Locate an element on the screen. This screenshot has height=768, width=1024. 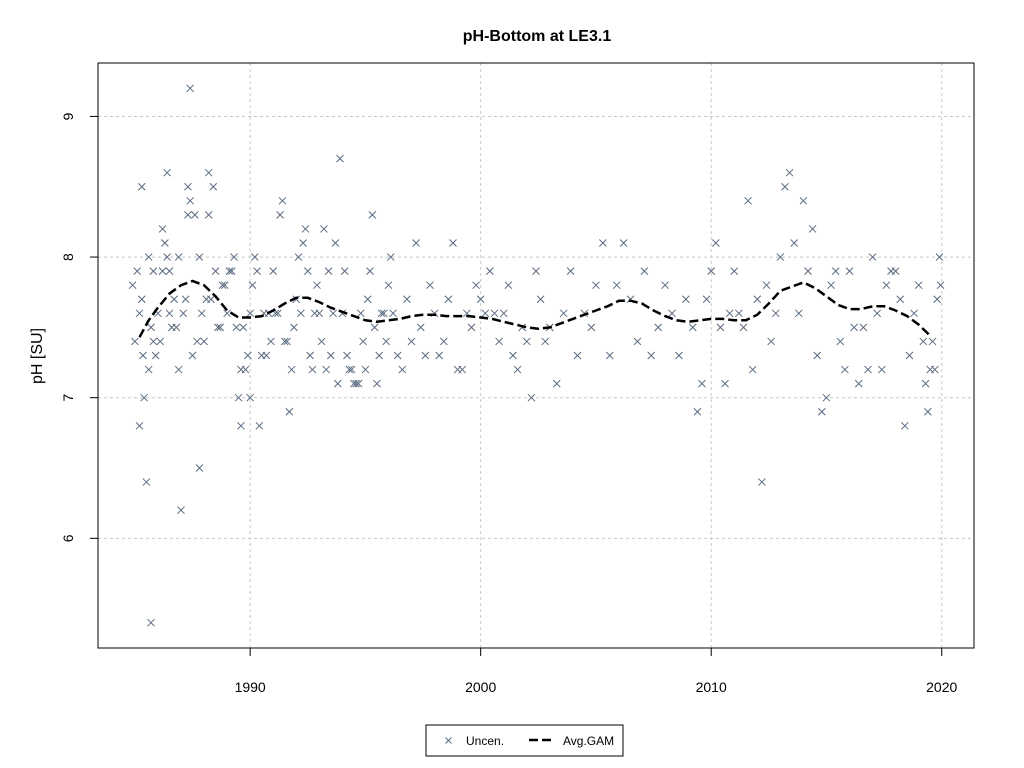
x-tick-label: 2000 is located at coordinates (480, 687).